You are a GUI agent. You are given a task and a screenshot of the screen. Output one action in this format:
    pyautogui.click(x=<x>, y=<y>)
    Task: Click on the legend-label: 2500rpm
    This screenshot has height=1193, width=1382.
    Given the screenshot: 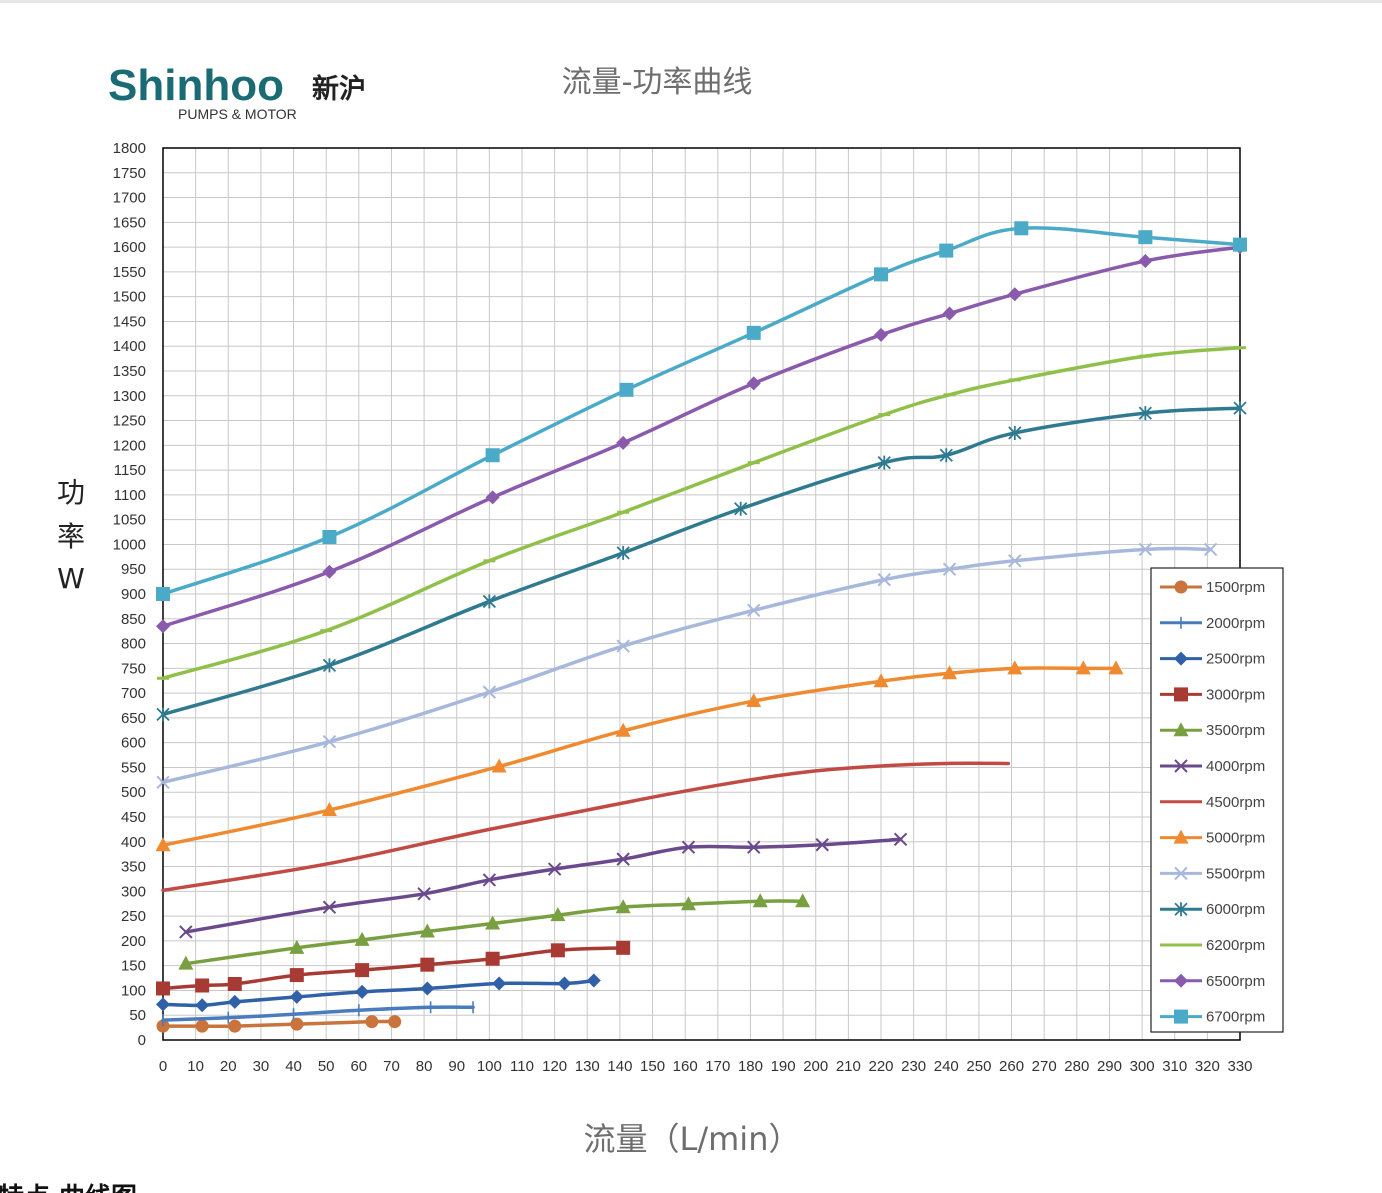 What is the action you would take?
    pyautogui.click(x=1235, y=659)
    